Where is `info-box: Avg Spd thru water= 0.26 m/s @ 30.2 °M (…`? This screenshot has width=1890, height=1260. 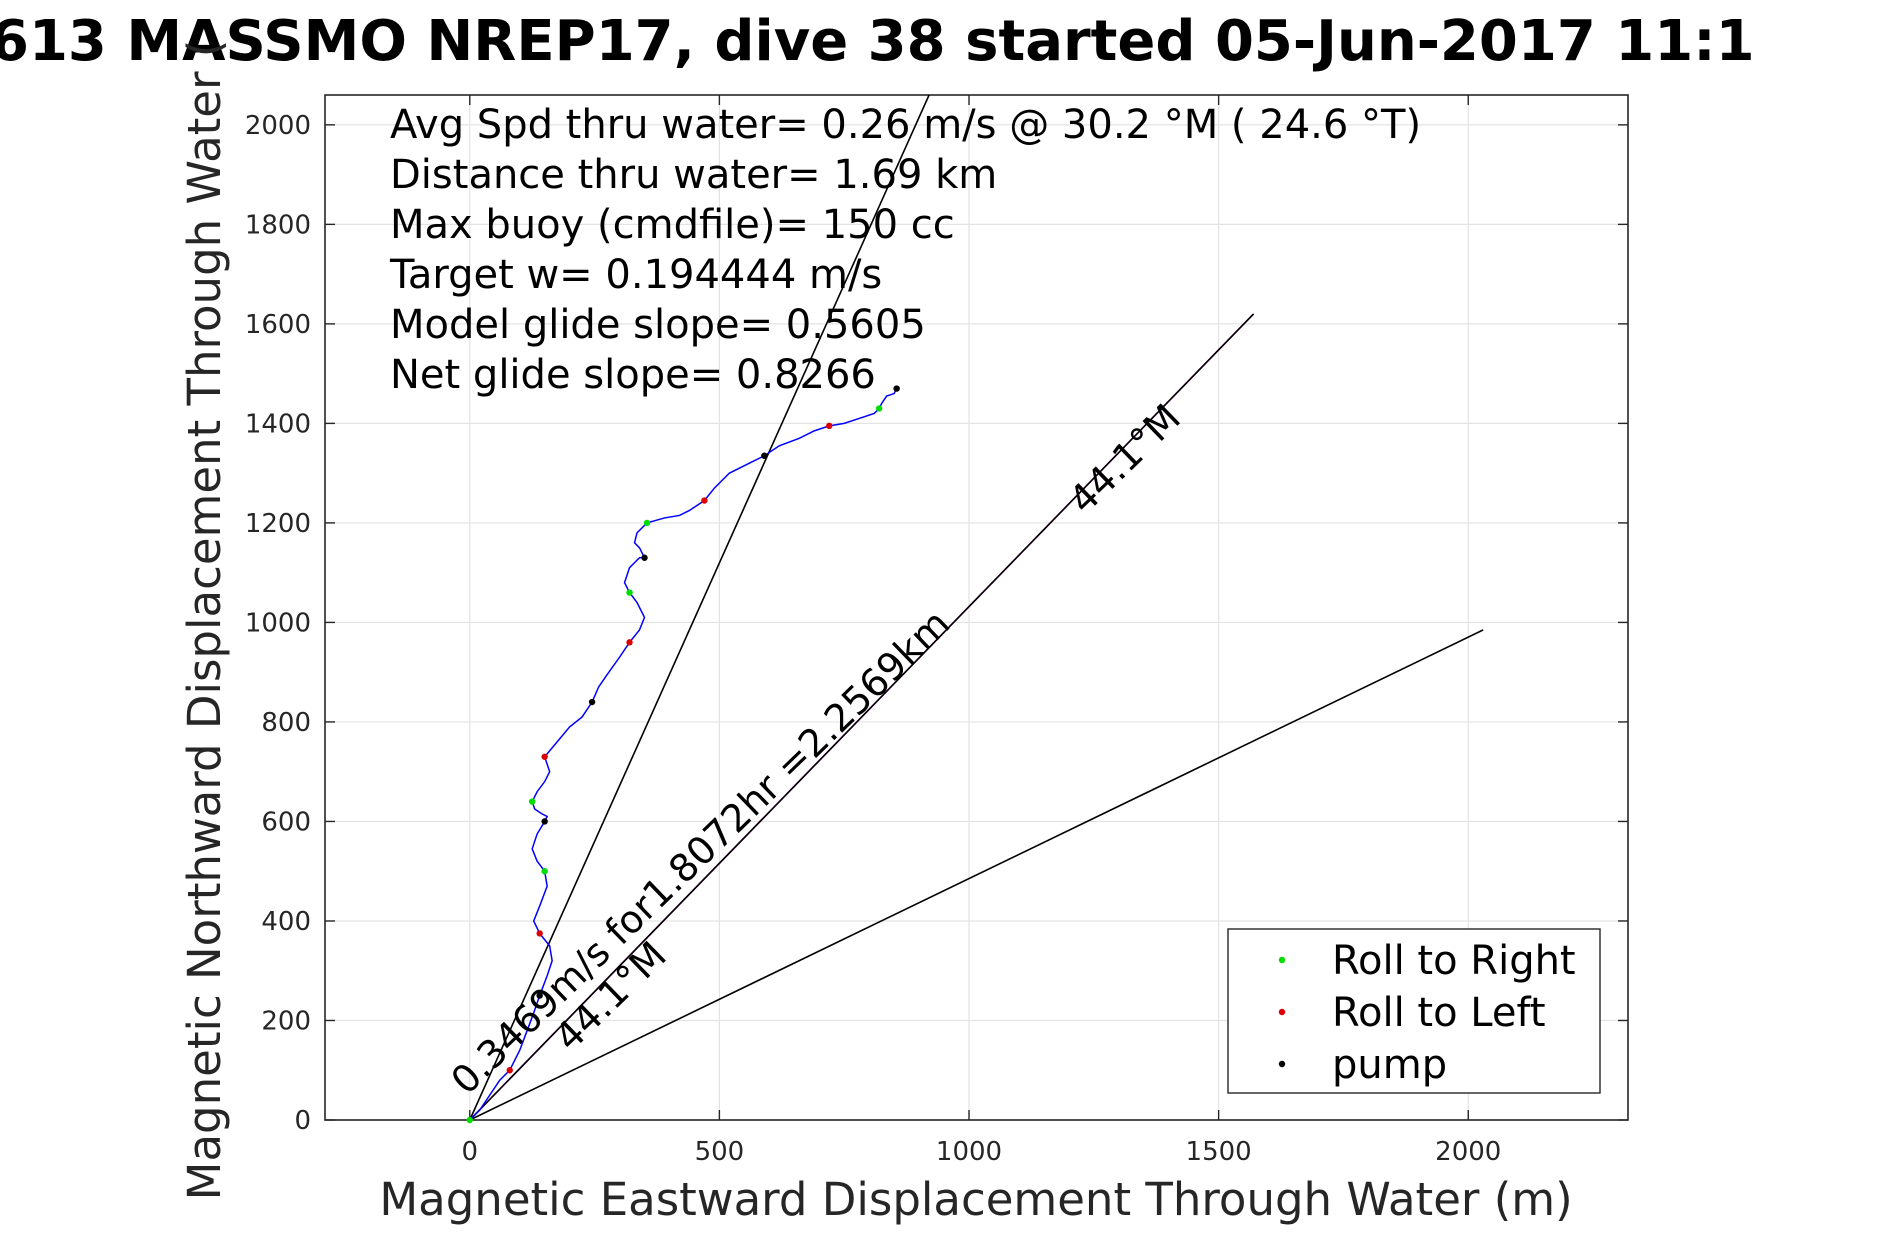 info-box: Avg Spd thru water= 0.26 m/s @ 30.2 °M (… is located at coordinates (905, 250).